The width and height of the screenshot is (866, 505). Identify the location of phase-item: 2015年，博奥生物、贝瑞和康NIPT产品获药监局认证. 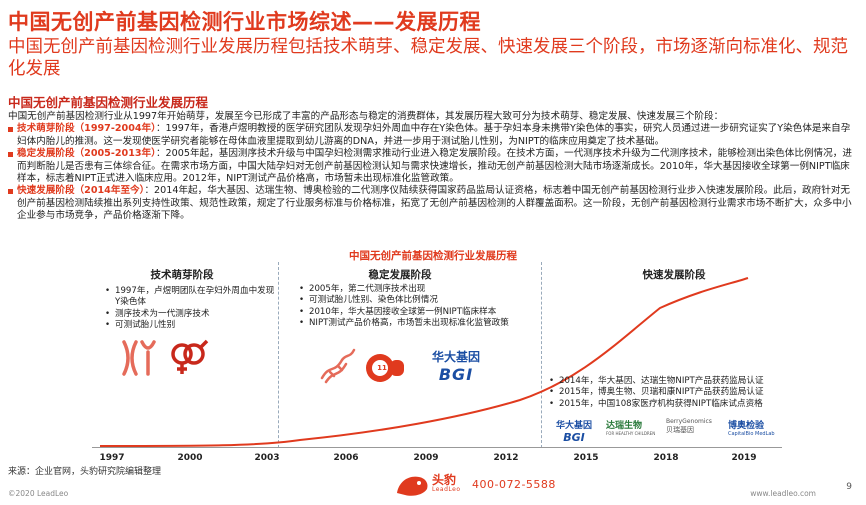
(678, 393).